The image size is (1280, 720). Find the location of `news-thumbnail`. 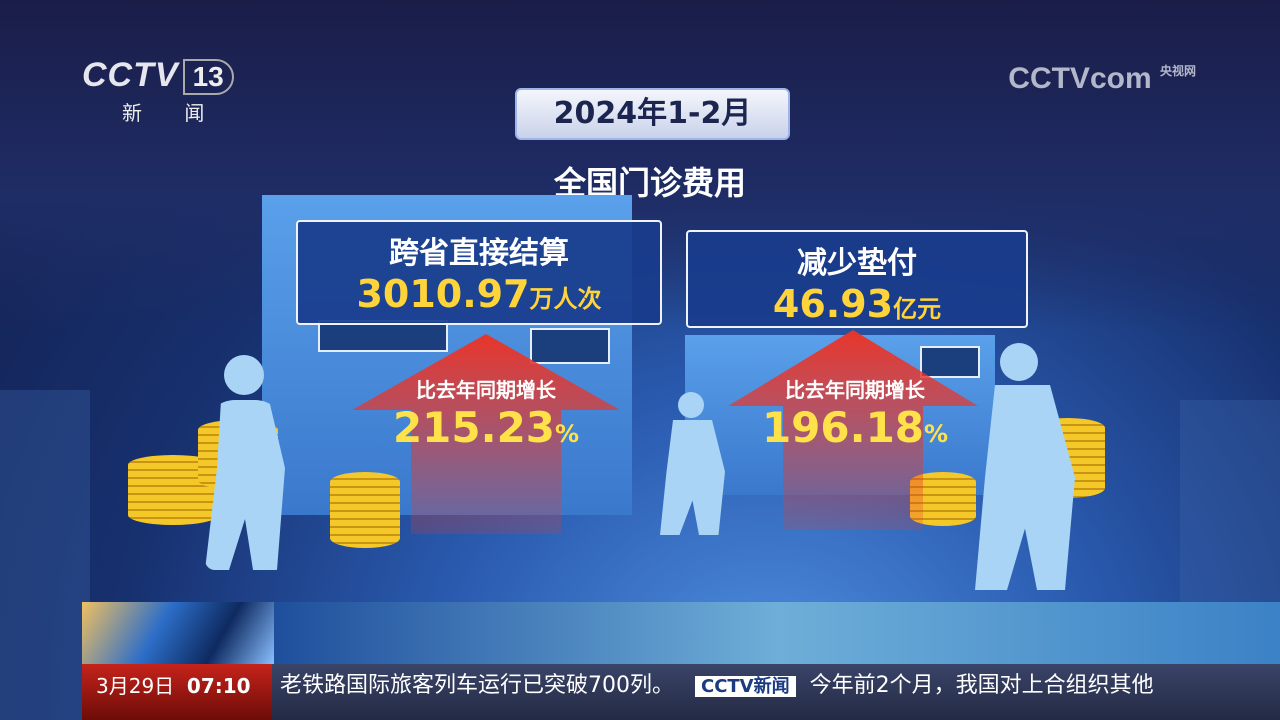

news-thumbnail is located at coordinates (178, 633).